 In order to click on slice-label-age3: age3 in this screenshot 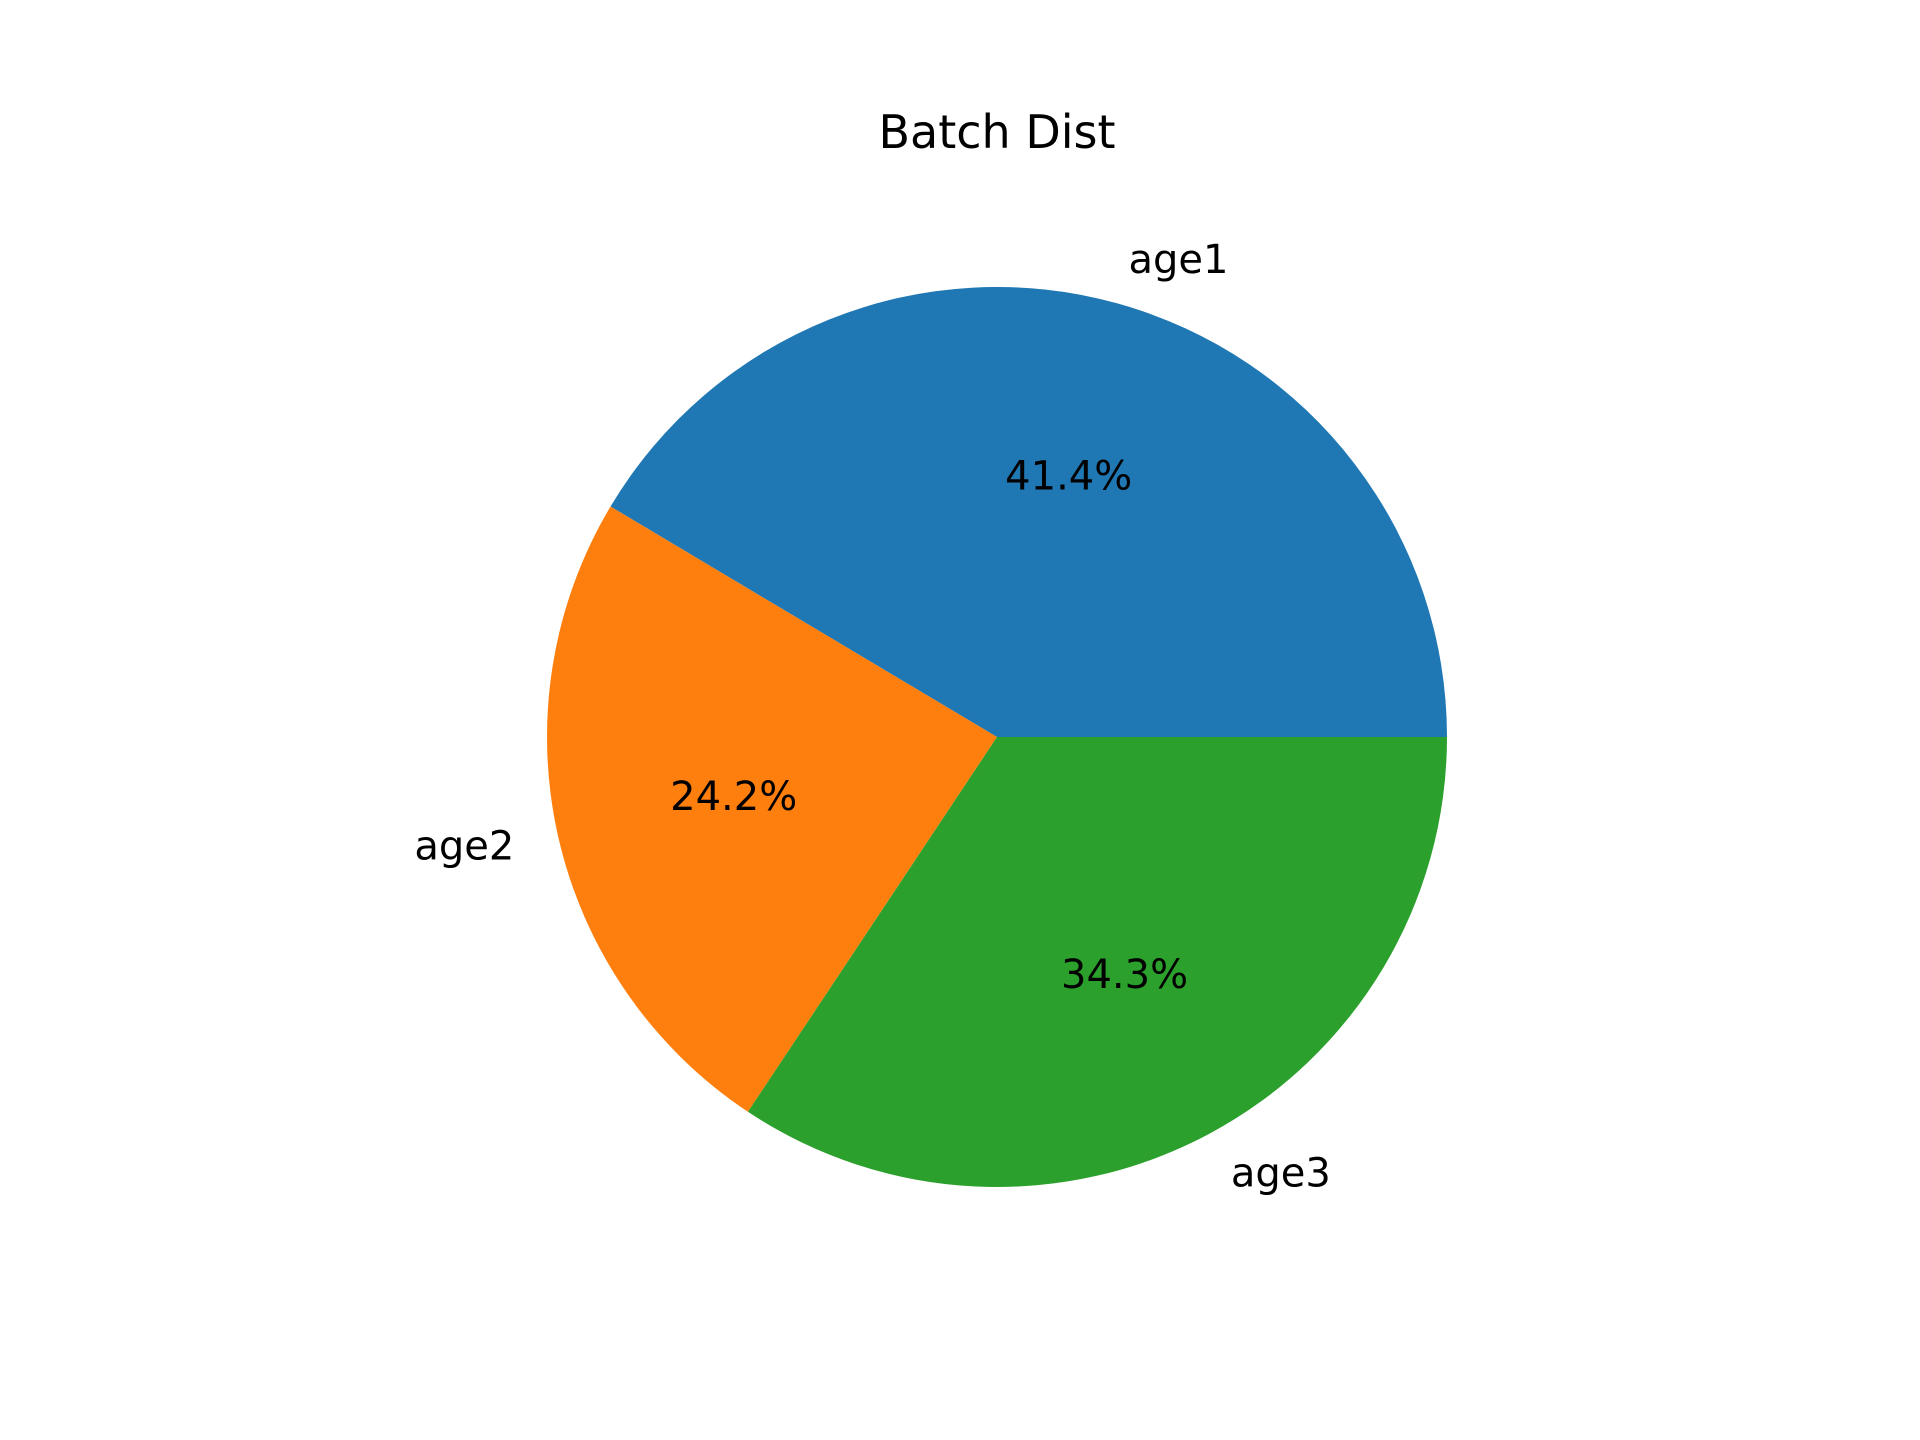, I will do `click(1281, 1173)`.